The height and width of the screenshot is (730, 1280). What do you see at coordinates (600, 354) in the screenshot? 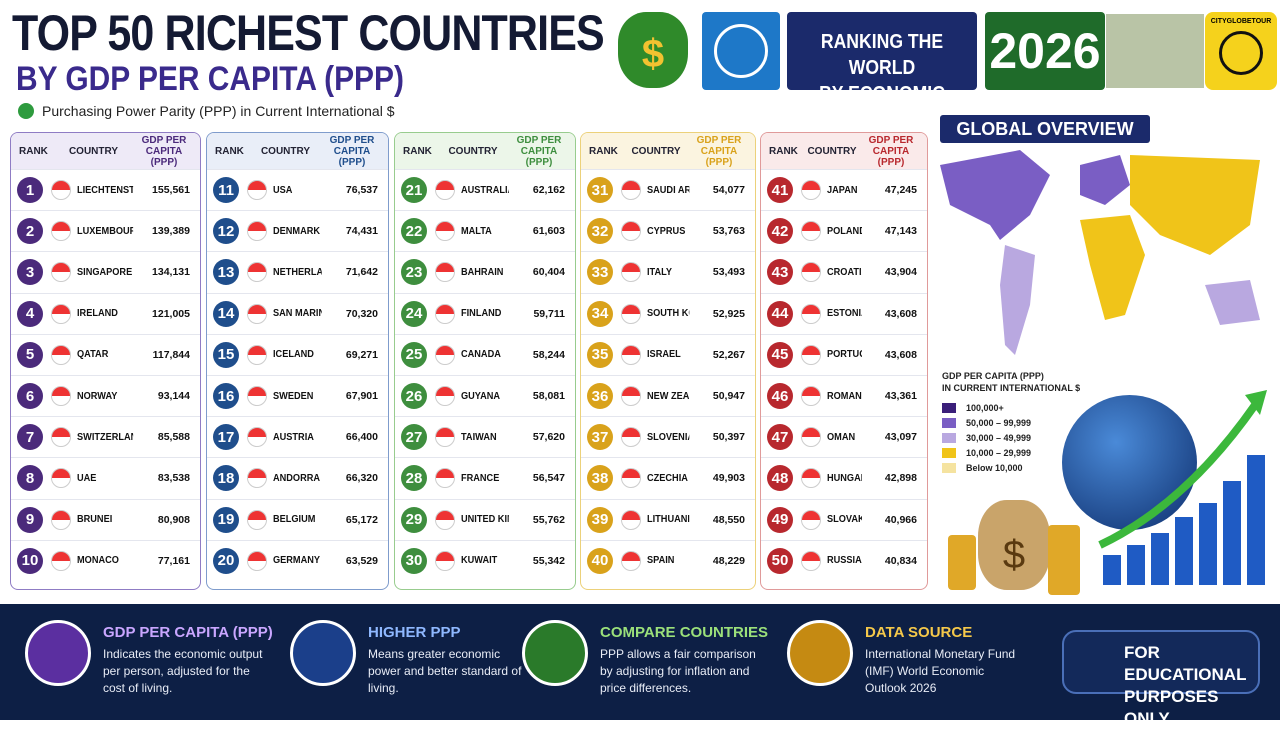
I see `rank: 35` at bounding box center [600, 354].